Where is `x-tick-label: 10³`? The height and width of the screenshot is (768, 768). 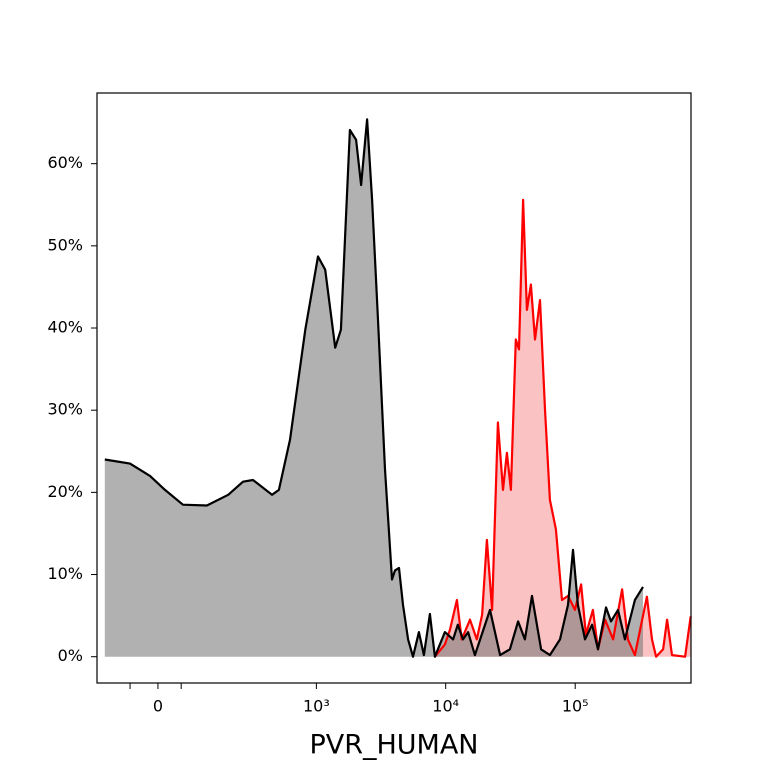
x-tick-label: 10³ is located at coordinates (316, 706).